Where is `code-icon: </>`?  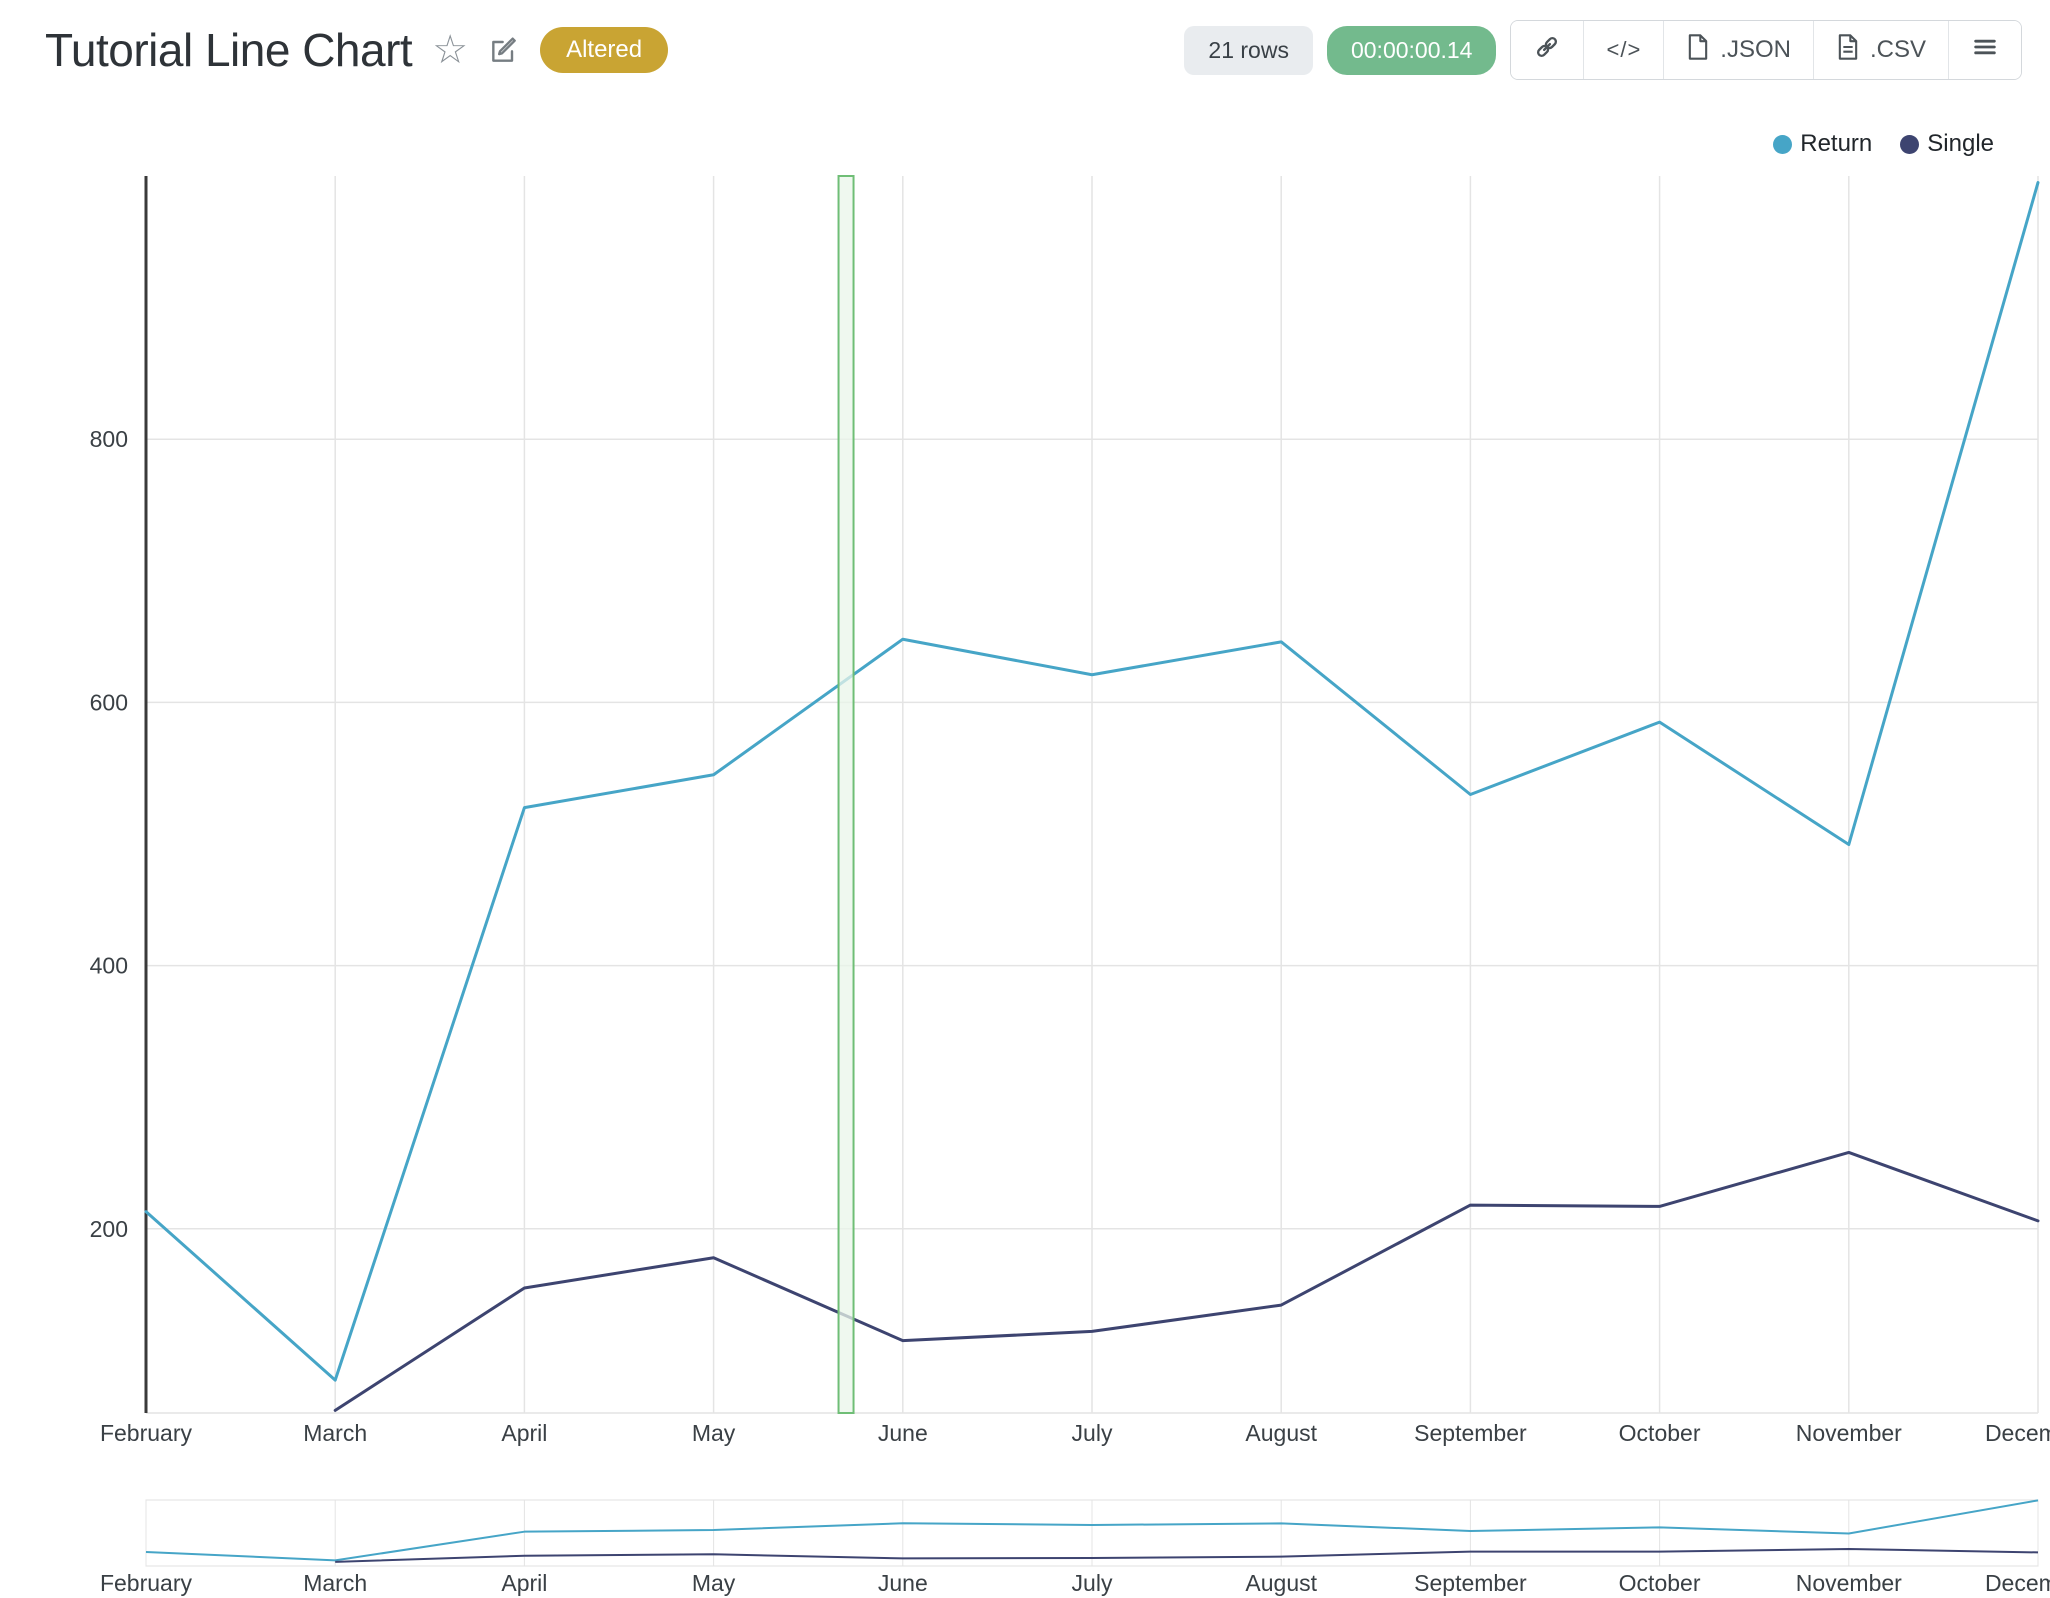
code-icon: </> is located at coordinates (1624, 49).